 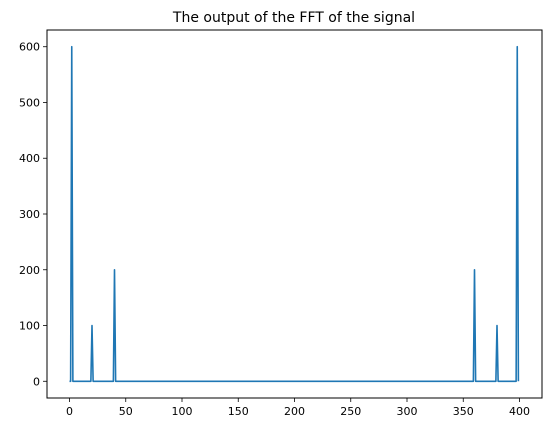 What do you see at coordinates (182, 411) in the screenshot?
I see `x-tick-label: 100` at bounding box center [182, 411].